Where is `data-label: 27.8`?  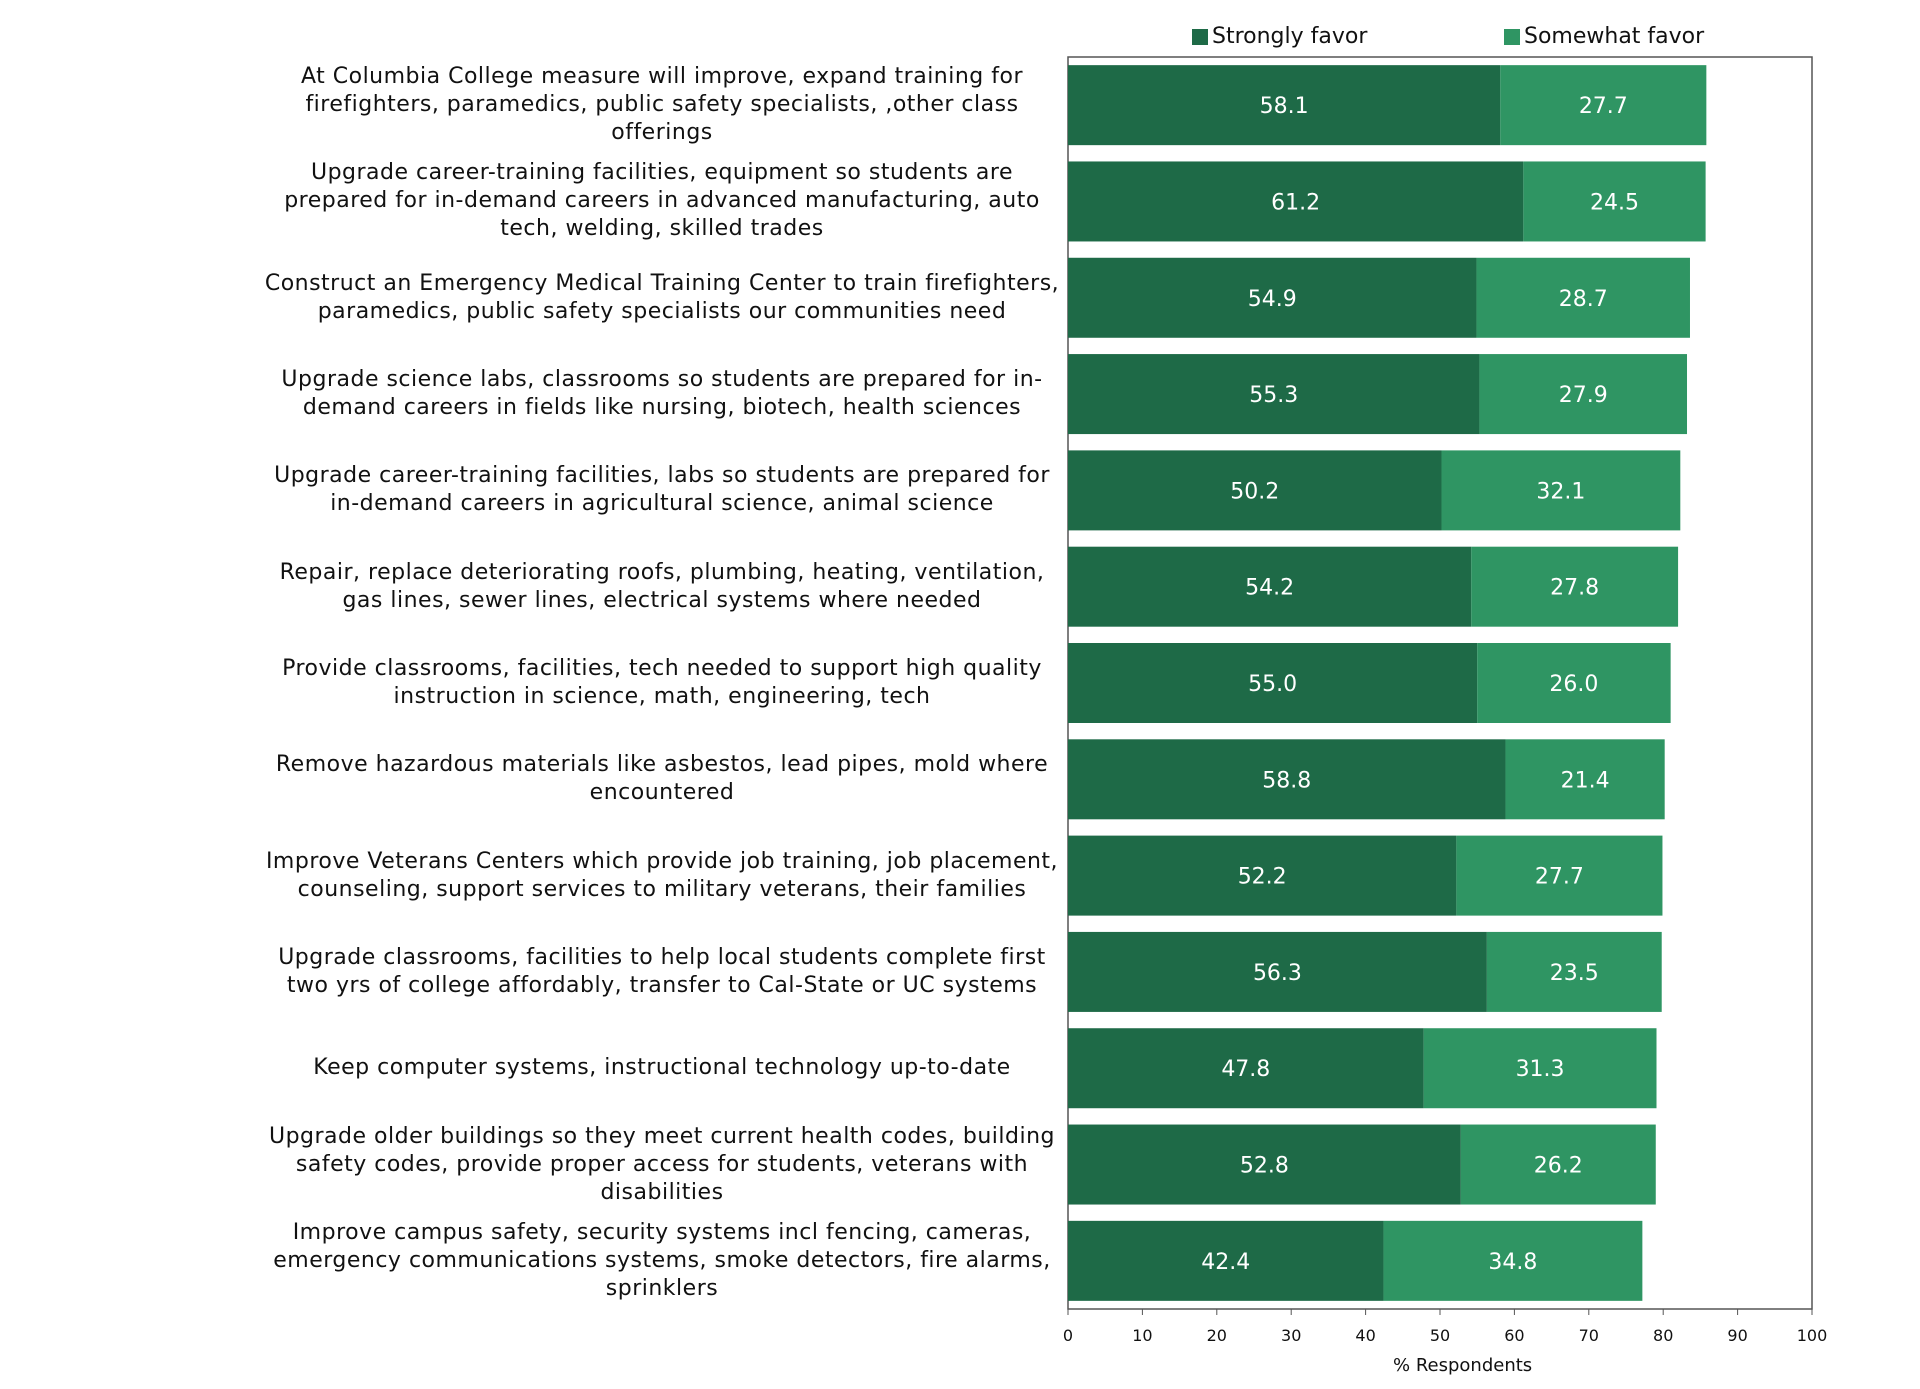 data-label: 27.8 is located at coordinates (1574, 588).